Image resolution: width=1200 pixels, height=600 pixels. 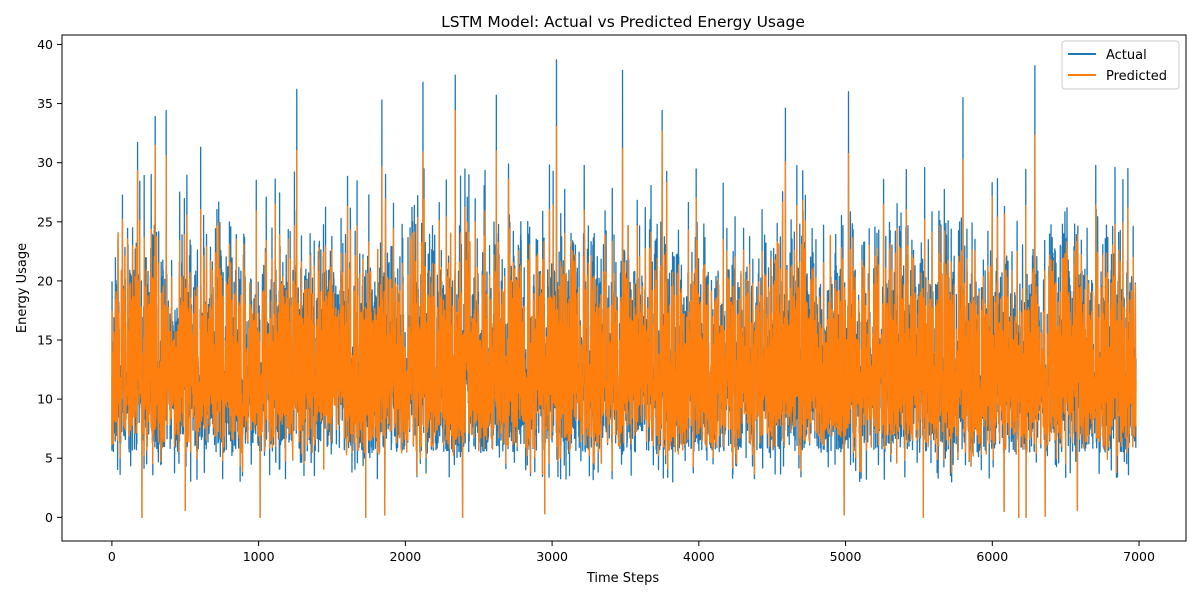 I want to click on y-tick-label: 5, so click(x=49, y=458).